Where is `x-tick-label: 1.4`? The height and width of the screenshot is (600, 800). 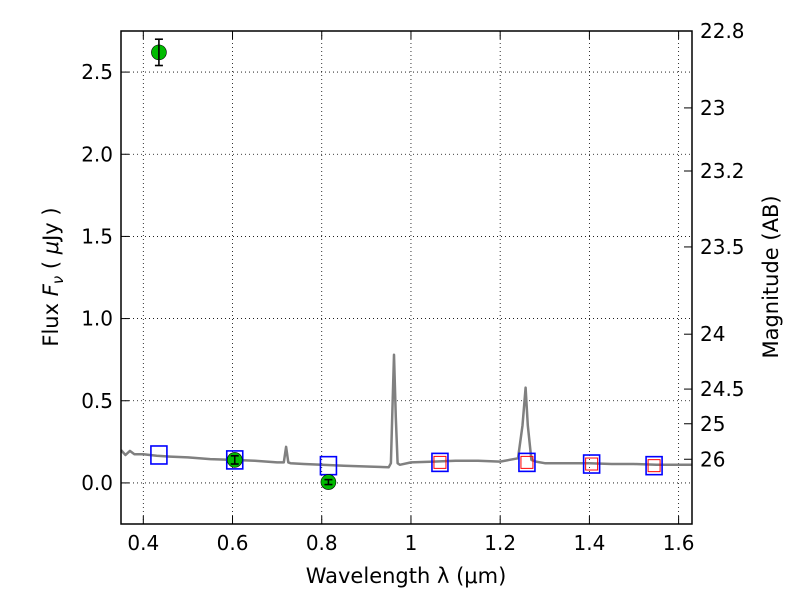
x-tick-label: 1.4 is located at coordinates (589, 543).